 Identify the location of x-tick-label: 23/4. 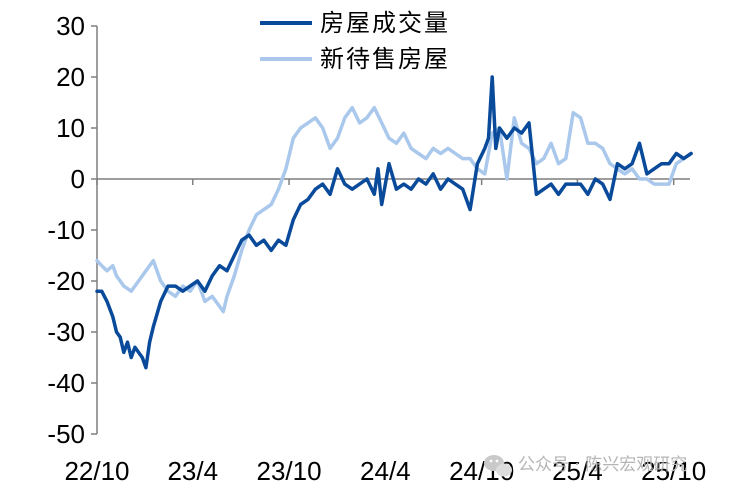
(192, 471).